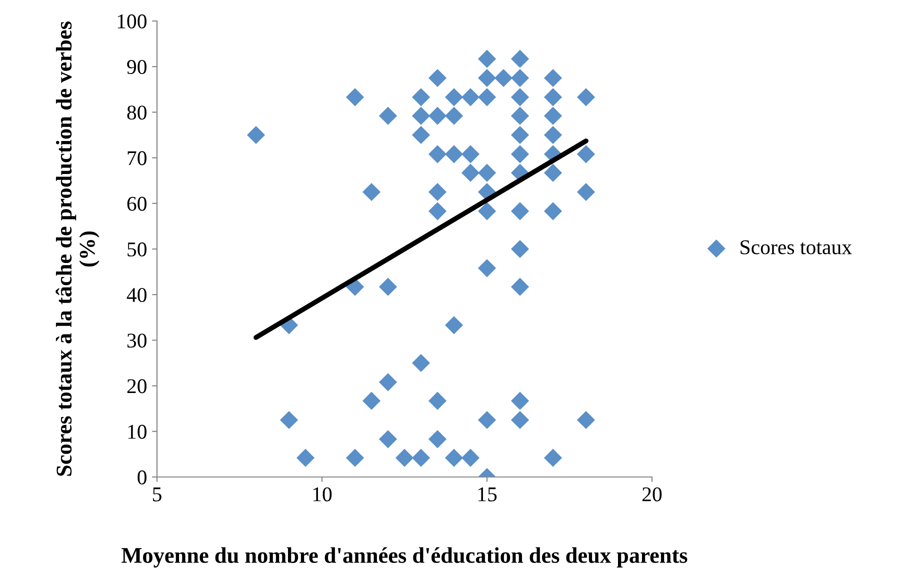 This screenshot has width=900, height=584. I want to click on y-tick-label: 40, so click(136, 295).